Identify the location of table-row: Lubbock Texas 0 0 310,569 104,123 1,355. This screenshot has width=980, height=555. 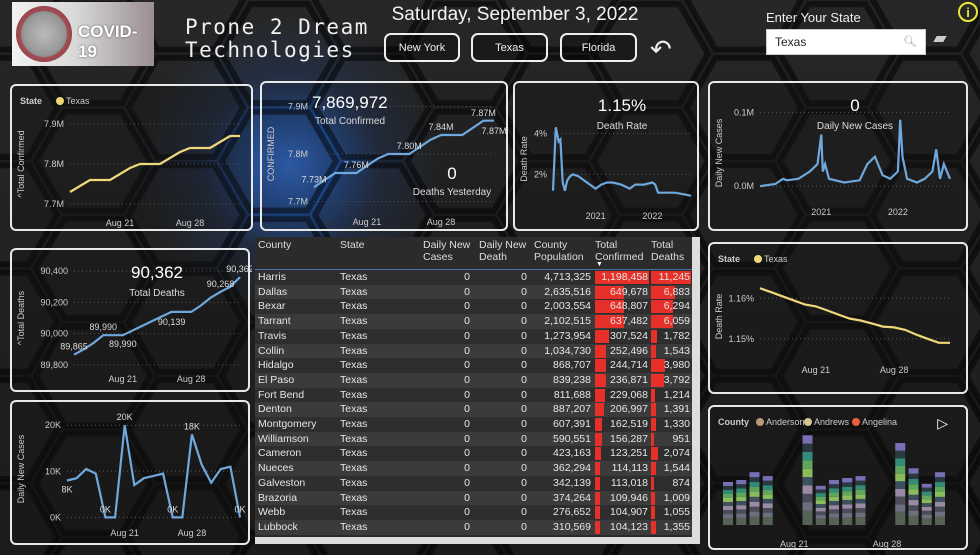
(473, 527).